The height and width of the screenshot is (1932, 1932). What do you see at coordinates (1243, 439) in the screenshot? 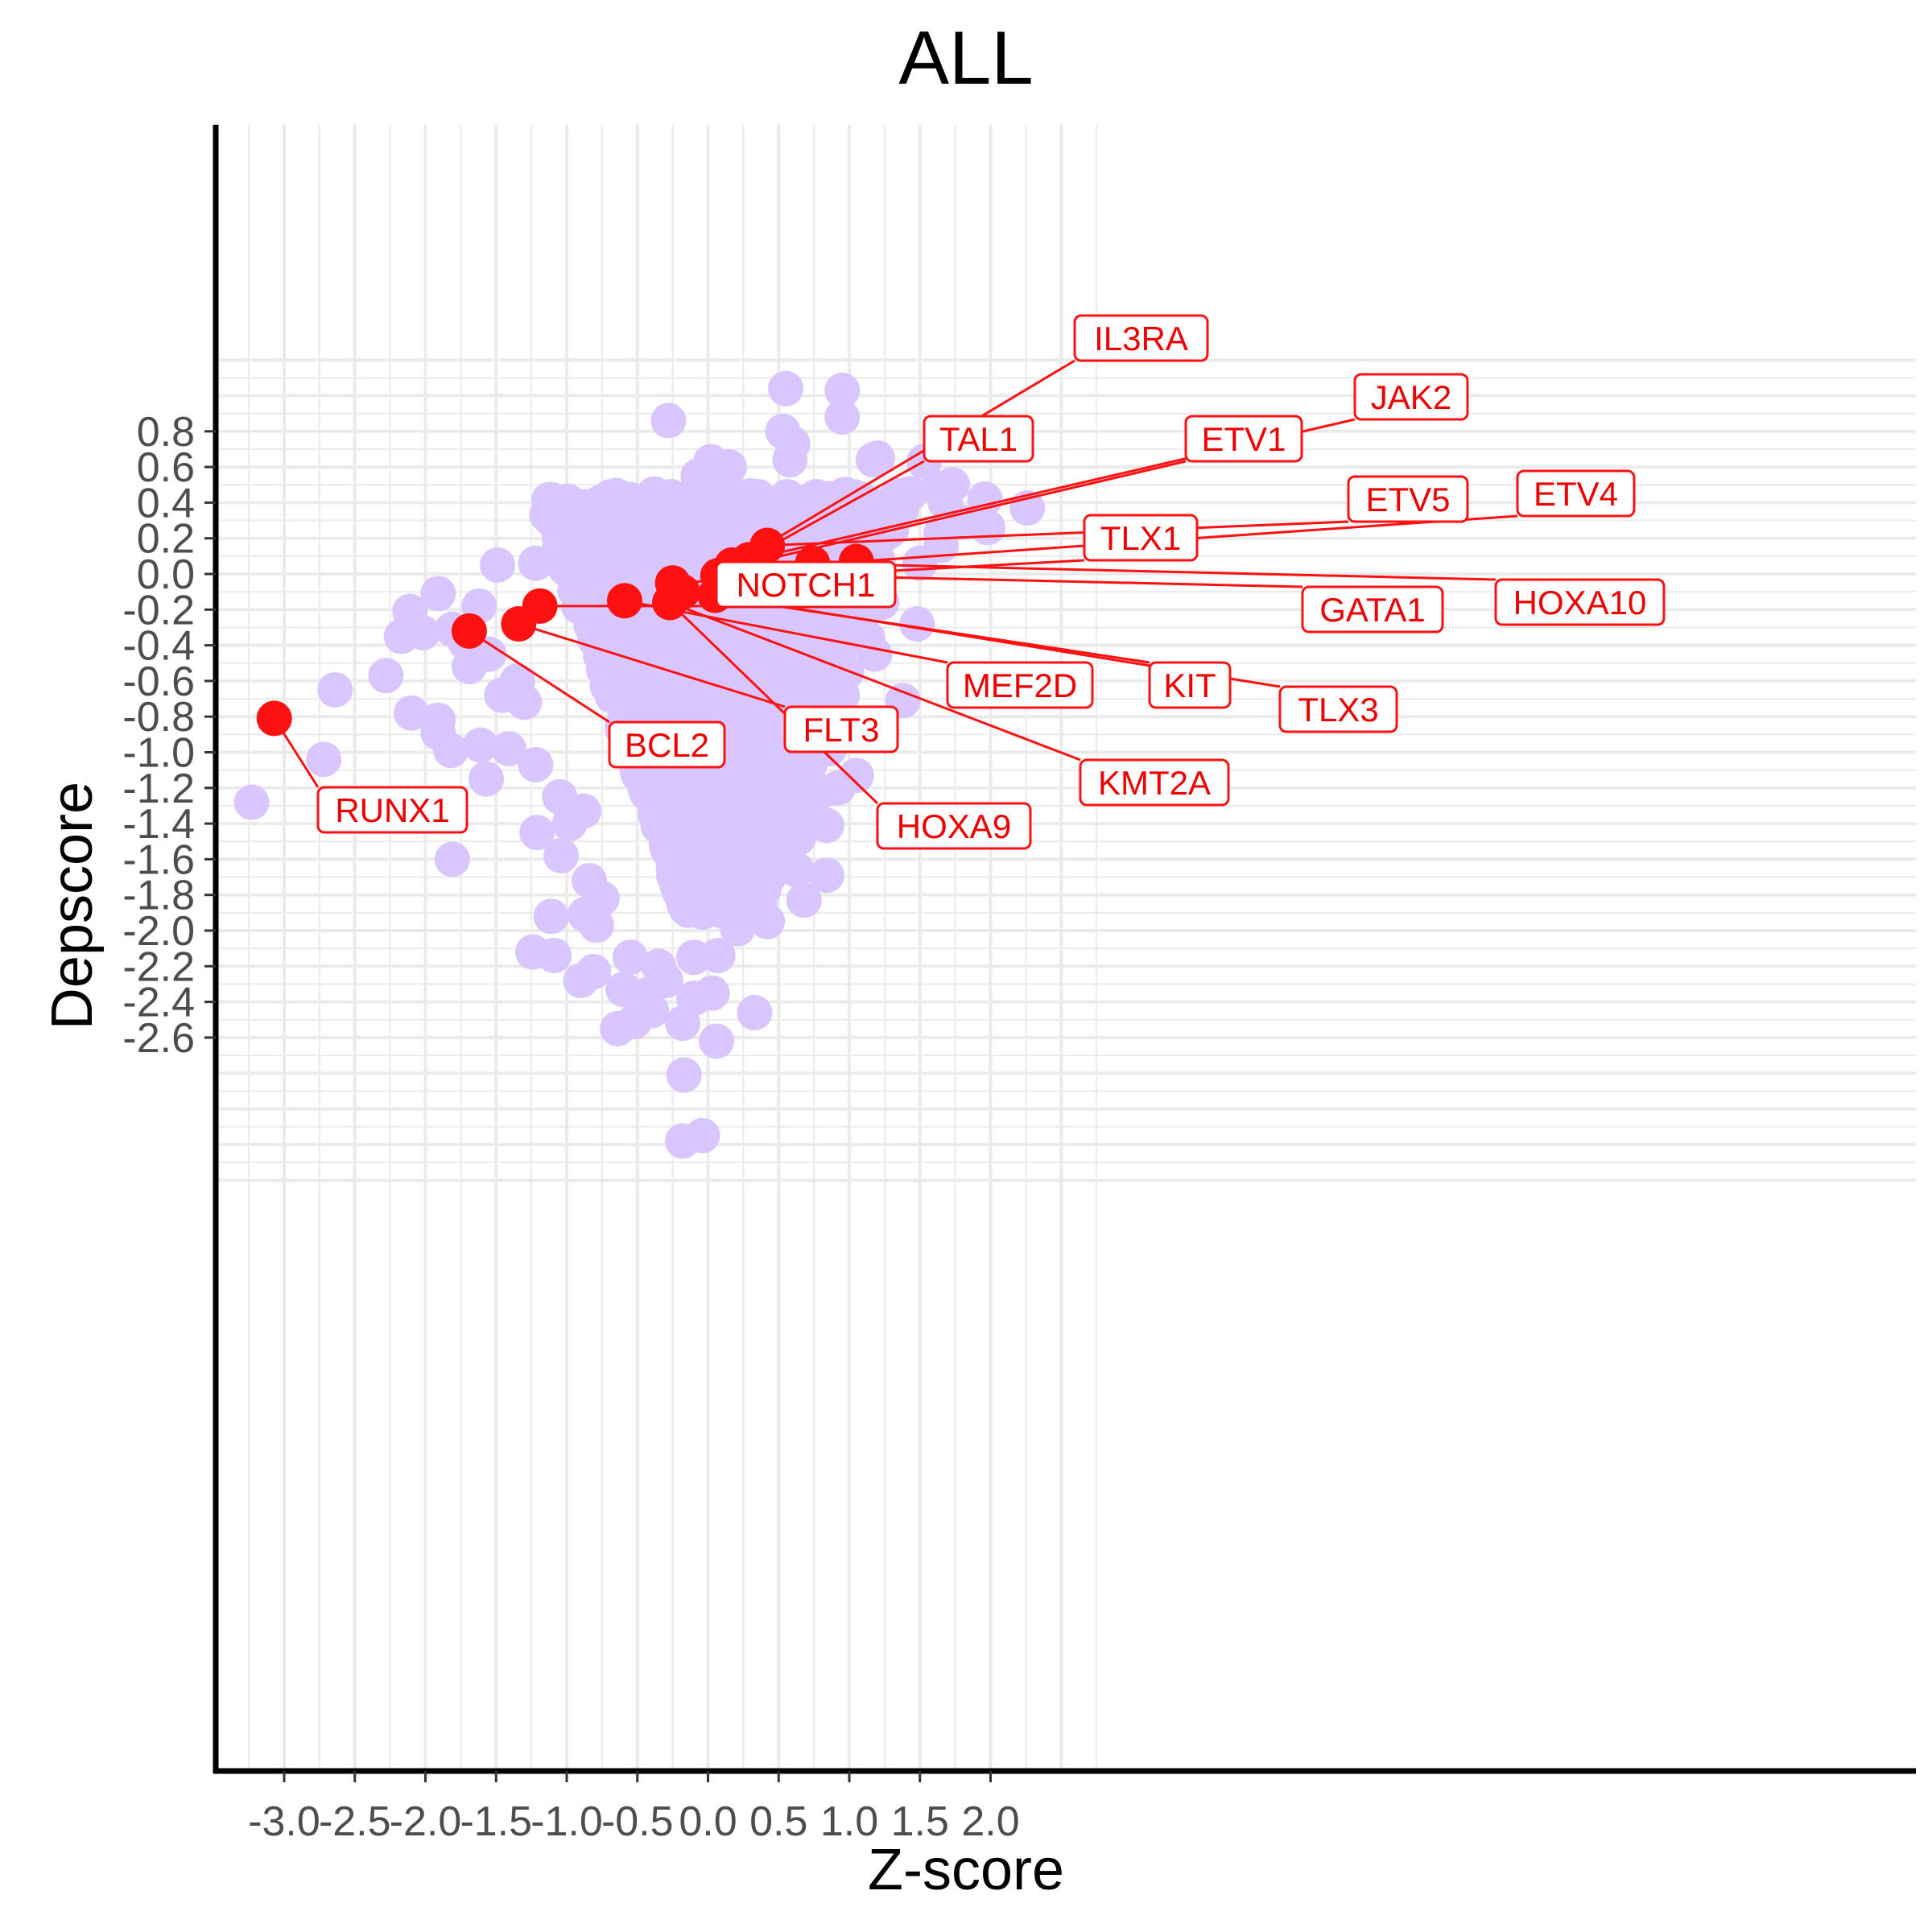
I see `gene-label-etv1: ETV1` at bounding box center [1243, 439].